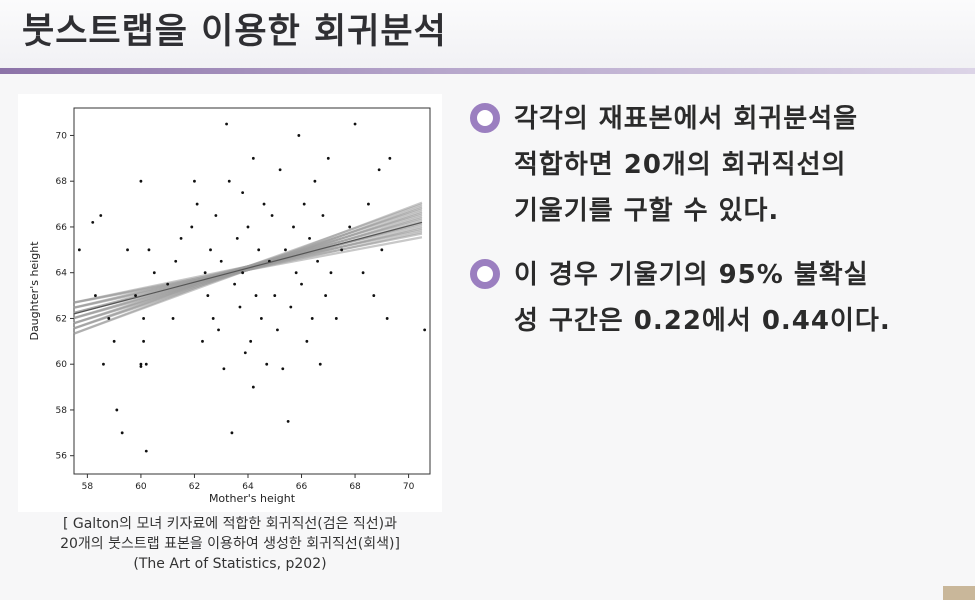  Describe the element at coordinates (194, 487) in the screenshot. I see `x-tick-label: 62` at that location.